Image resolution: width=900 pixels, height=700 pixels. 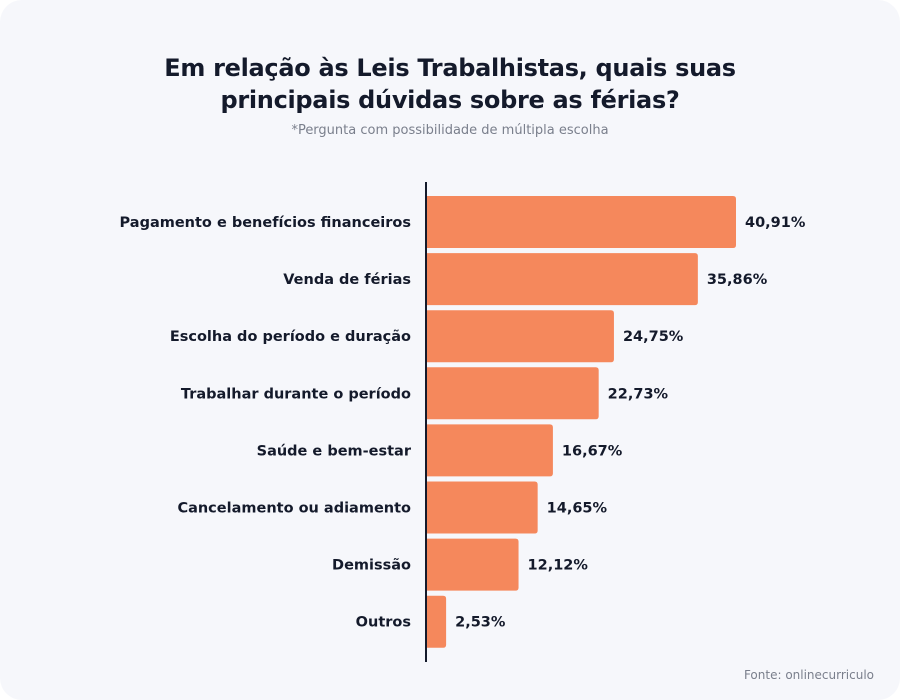 I want to click on source-note: Fonte: onlinecurriculo, so click(x=808, y=675).